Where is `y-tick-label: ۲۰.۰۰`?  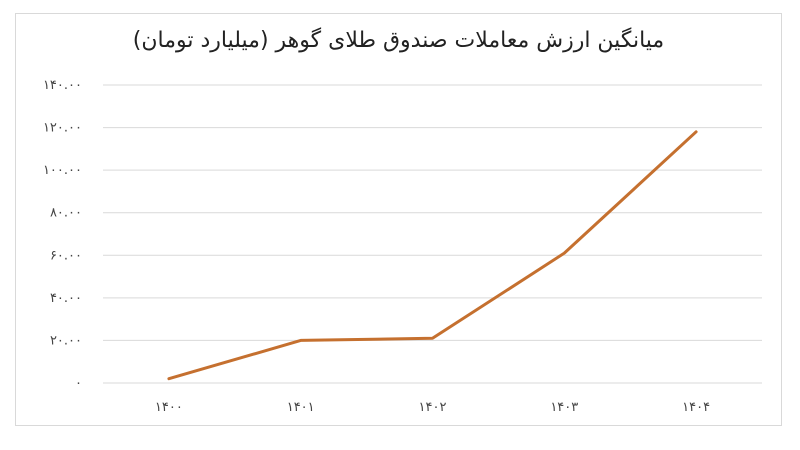
y-tick-label: ۲۰.۰۰ is located at coordinates (66, 340).